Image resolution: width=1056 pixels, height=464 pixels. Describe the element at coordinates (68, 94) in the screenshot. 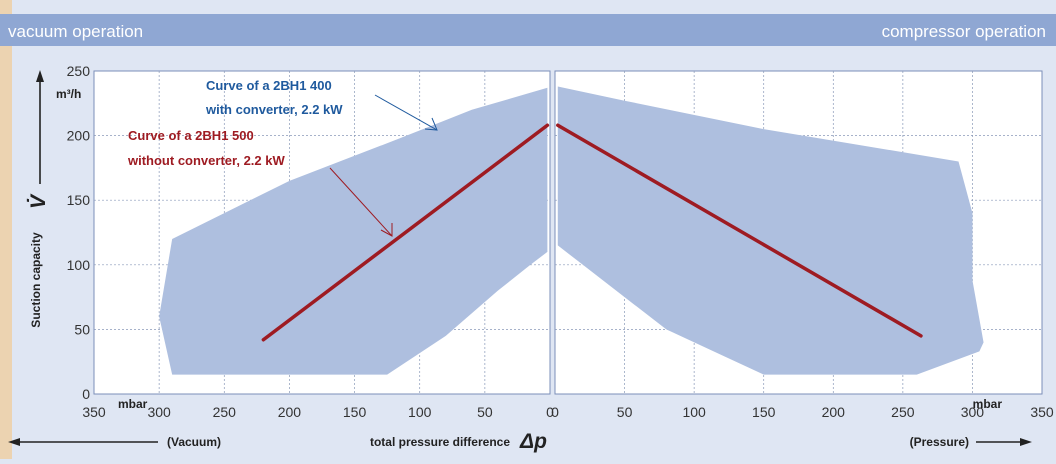

I see `y-unit: m³/h` at that location.